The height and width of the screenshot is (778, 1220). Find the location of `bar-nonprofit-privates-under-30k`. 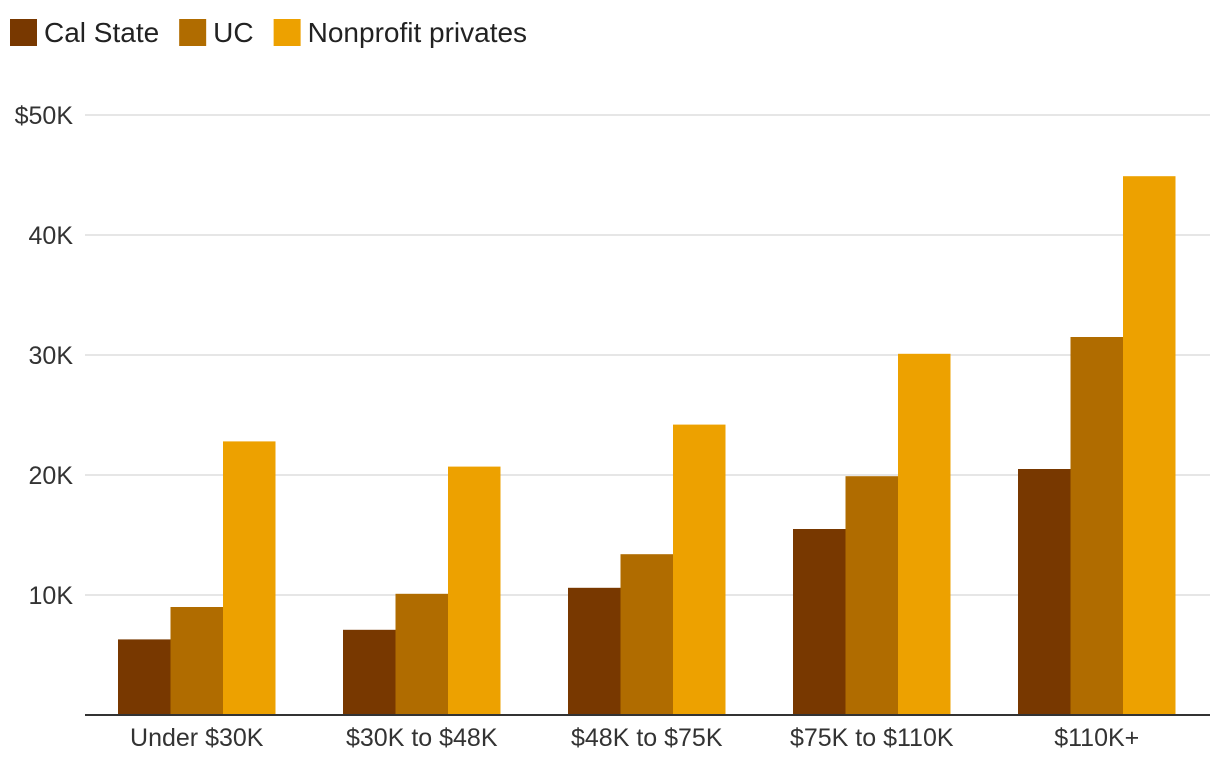

bar-nonprofit-privates-under-30k is located at coordinates (249, 578).